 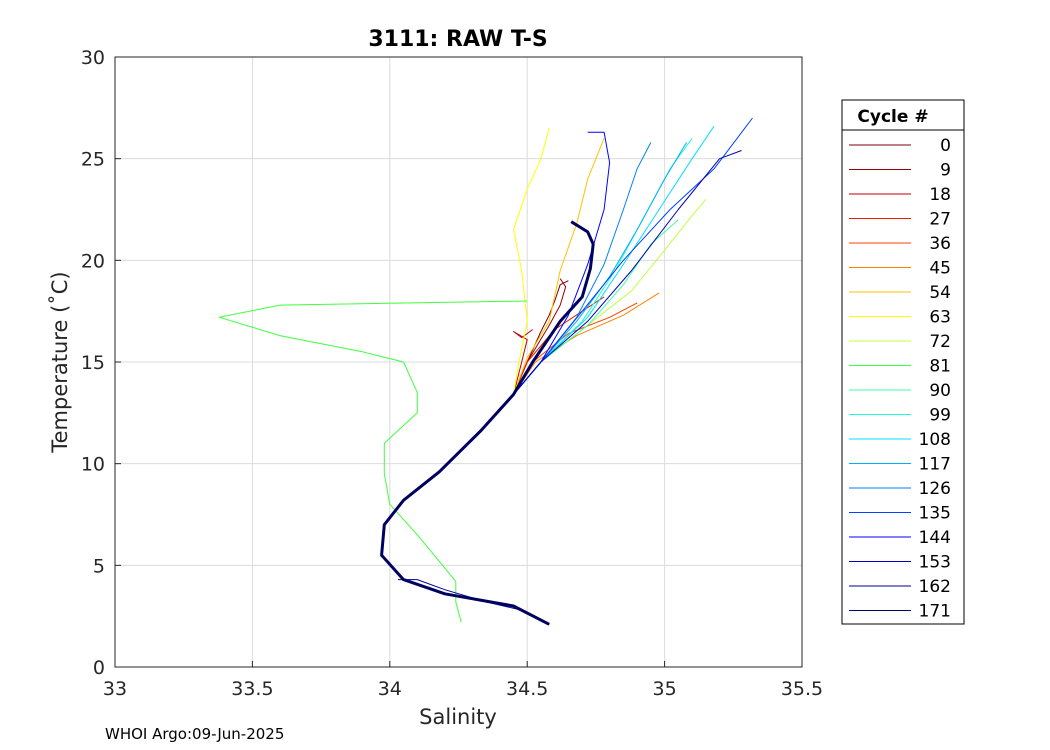 What do you see at coordinates (195, 734) in the screenshot?
I see `footer-credit: WHOI Argo:09-Jun-2025` at bounding box center [195, 734].